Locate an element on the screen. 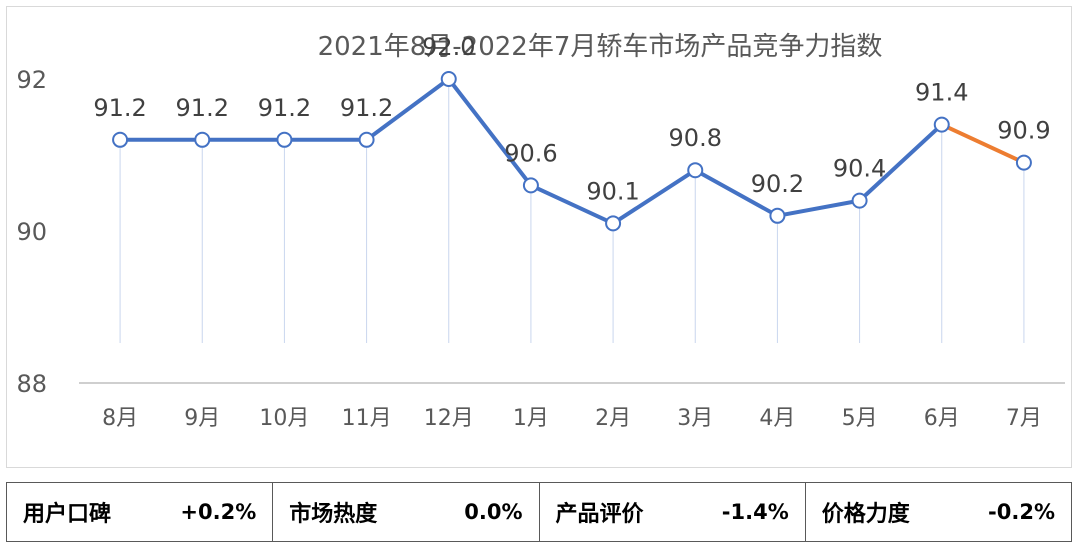 The height and width of the screenshot is (550, 1080). metric-price-strength: 价格力度 -0.2% is located at coordinates (938, 512).